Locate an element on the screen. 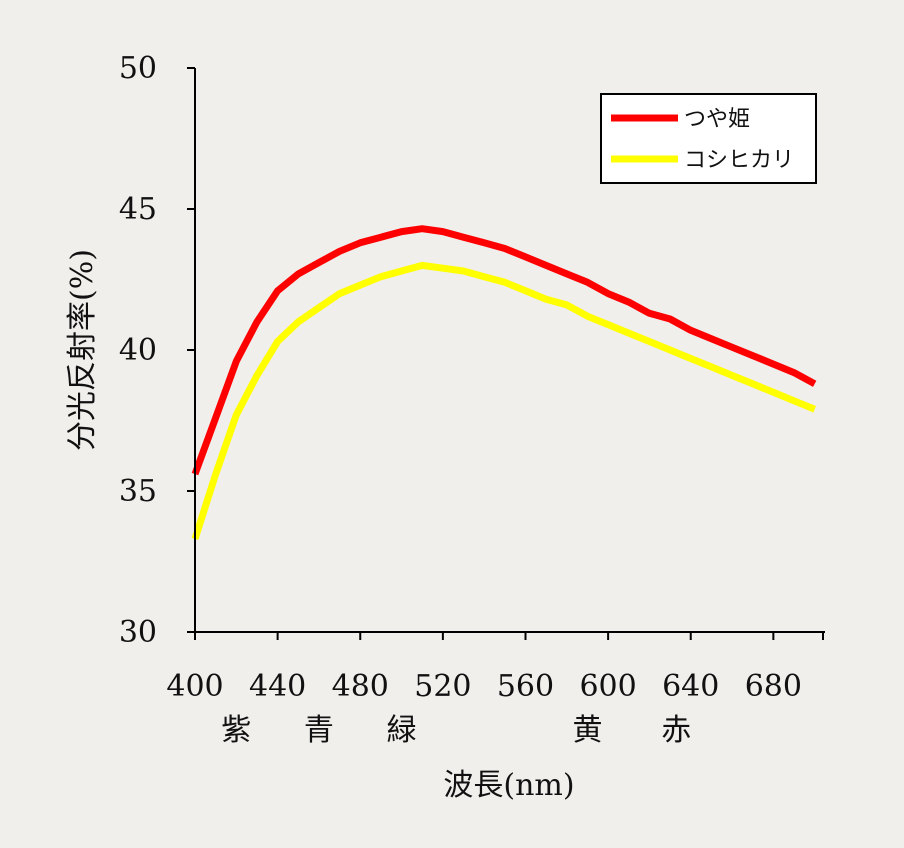 The image size is (904, 848). x-axis-title: 波長(nm) is located at coordinates (508, 785).